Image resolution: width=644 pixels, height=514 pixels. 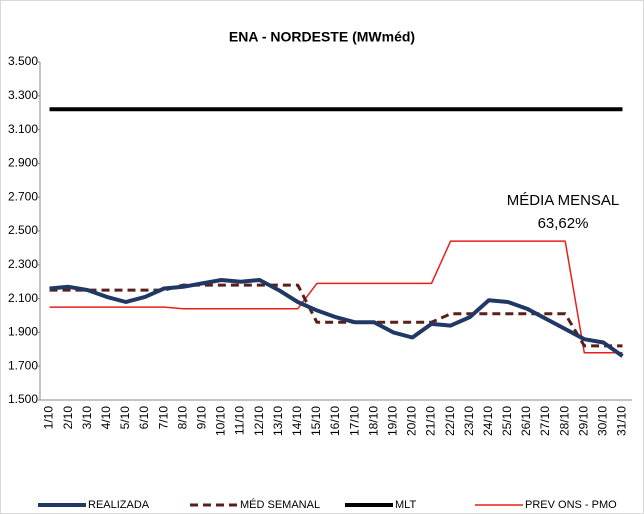 I want to click on x-tick-label: 11/10, so click(x=240, y=420).